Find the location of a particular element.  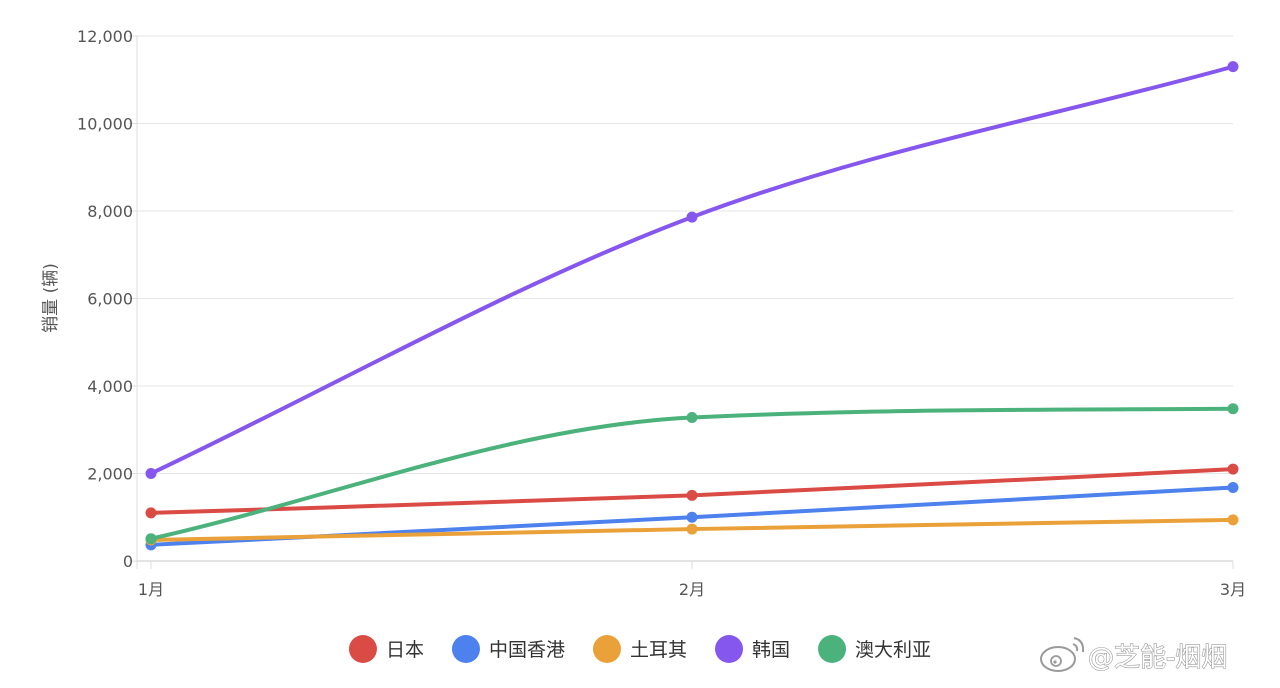

legend-item: 中国香港 is located at coordinates (508, 649).